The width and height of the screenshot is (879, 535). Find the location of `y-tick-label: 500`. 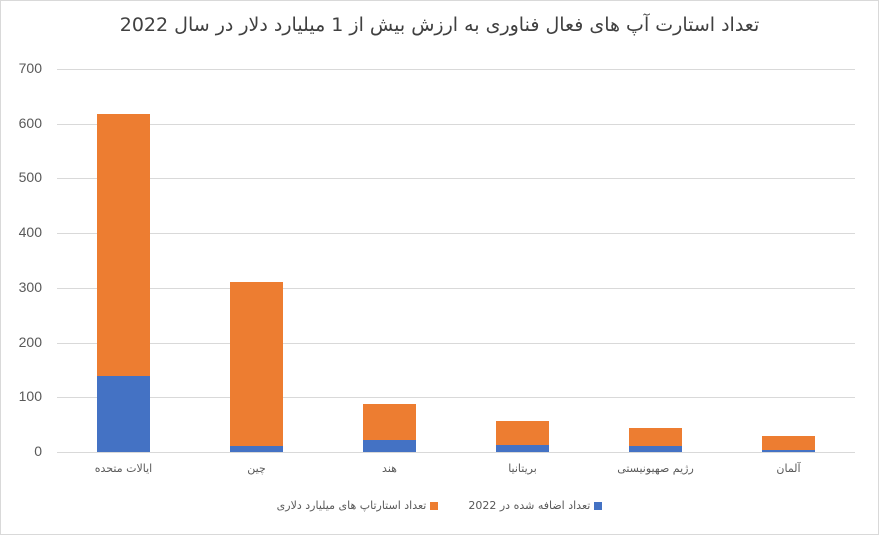

y-tick-label: 500 is located at coordinates (30, 177).